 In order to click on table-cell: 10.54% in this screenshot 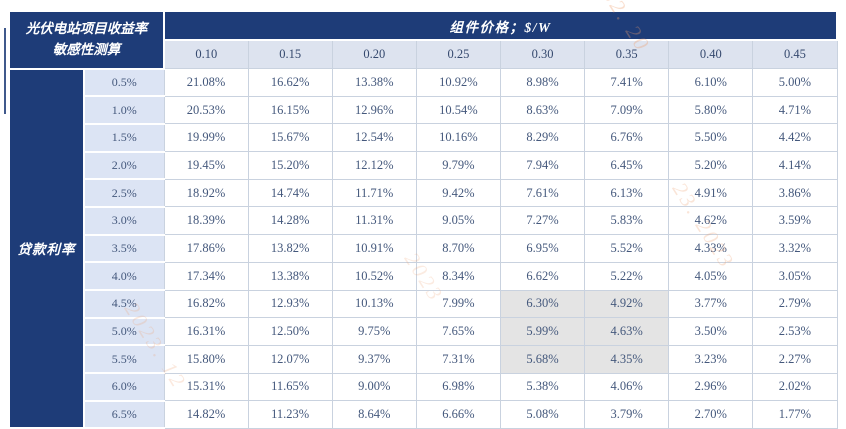, I will do `click(458, 110)`.